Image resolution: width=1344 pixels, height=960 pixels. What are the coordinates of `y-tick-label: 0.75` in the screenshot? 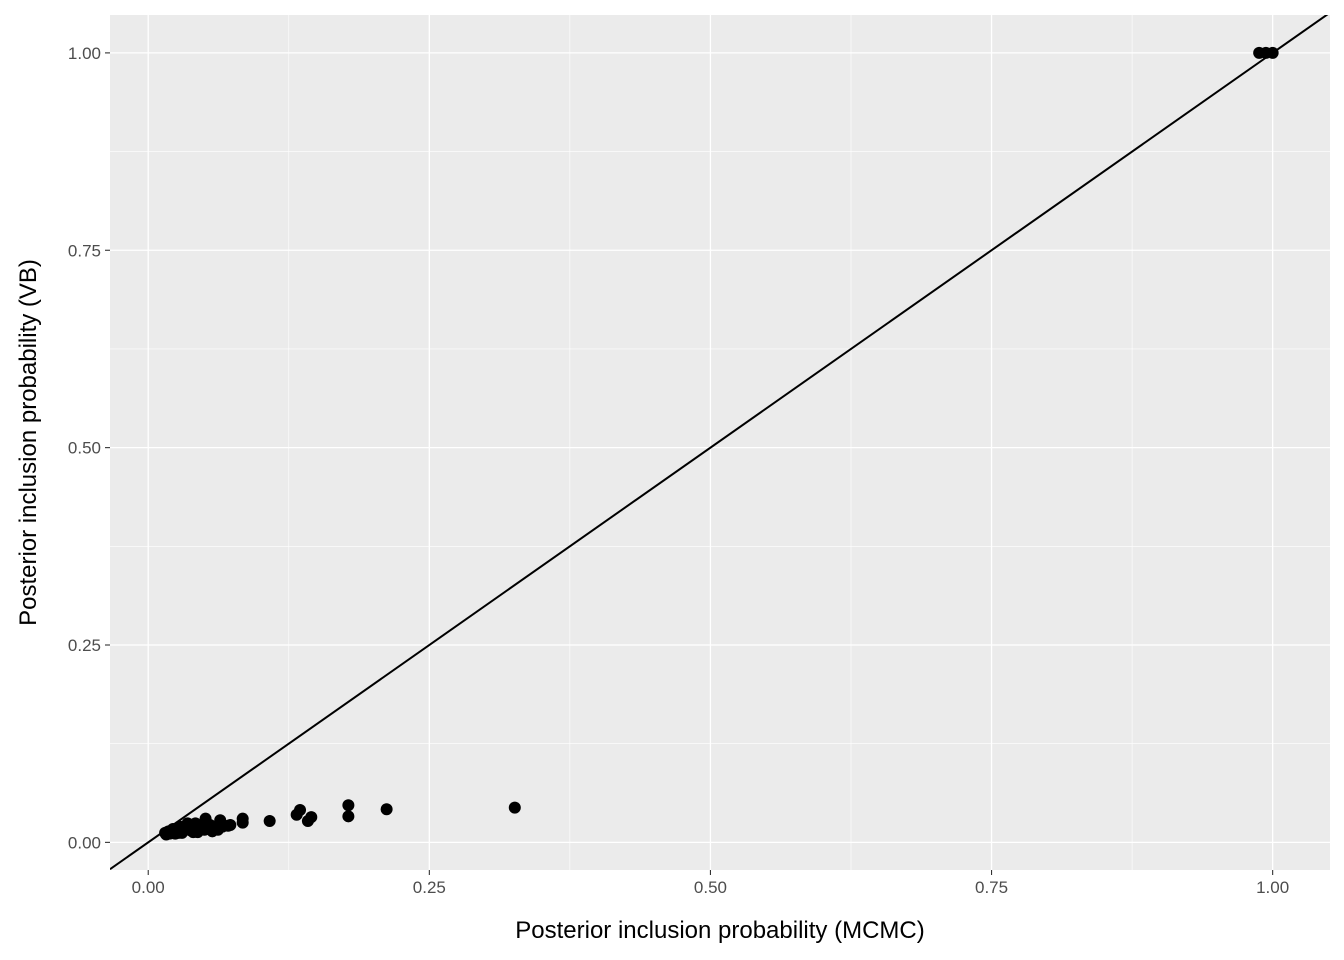 It's located at (84, 250).